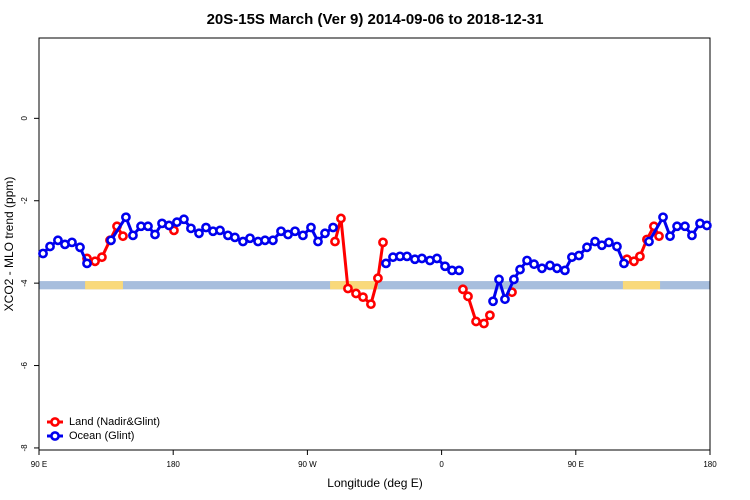 This screenshot has height=500, width=750. Describe the element at coordinates (9, 244) in the screenshot. I see `y-axis-label: XCO2 - MLO trend (ppm)` at that location.